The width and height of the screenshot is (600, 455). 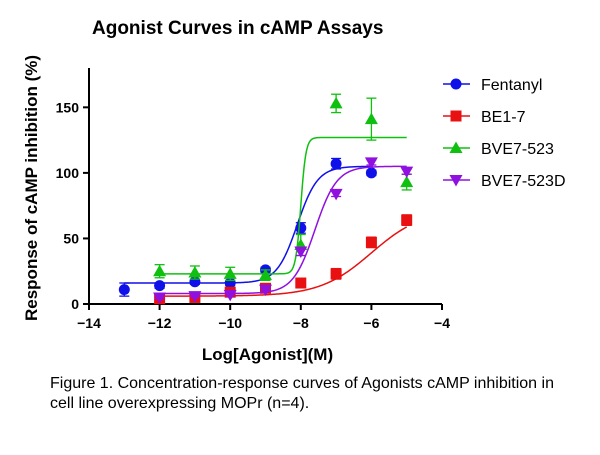 What do you see at coordinates (511, 85) in the screenshot?
I see `legend-label-fentanyl: Fentanyl` at bounding box center [511, 85].